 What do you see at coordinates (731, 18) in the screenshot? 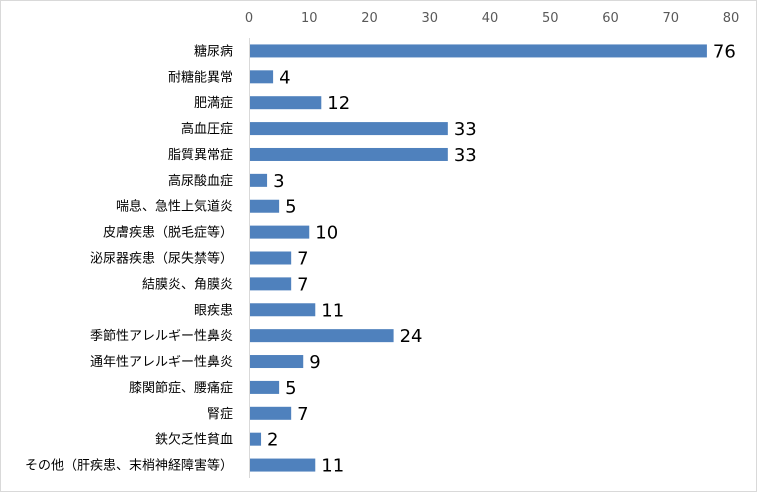
I see `x-tick-label: 80` at bounding box center [731, 18].